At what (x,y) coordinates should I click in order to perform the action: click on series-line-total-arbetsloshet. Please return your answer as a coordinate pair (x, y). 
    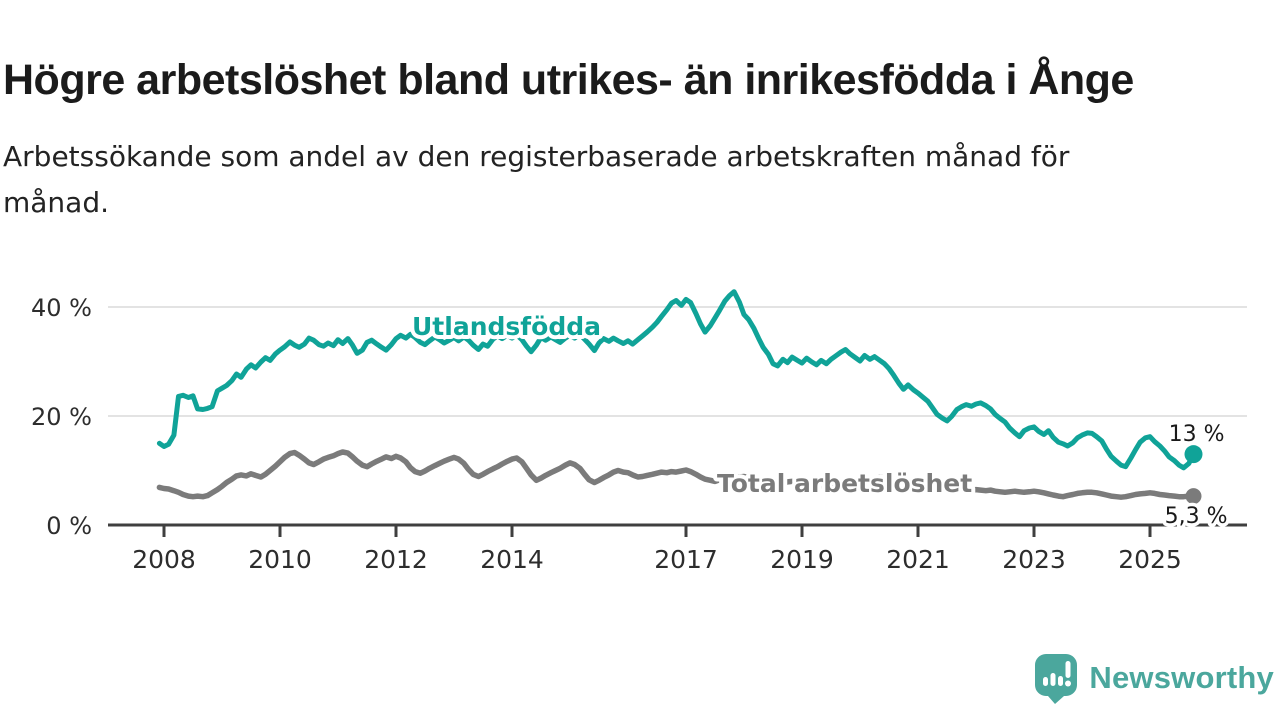
    Looking at the image, I should click on (676, 474).